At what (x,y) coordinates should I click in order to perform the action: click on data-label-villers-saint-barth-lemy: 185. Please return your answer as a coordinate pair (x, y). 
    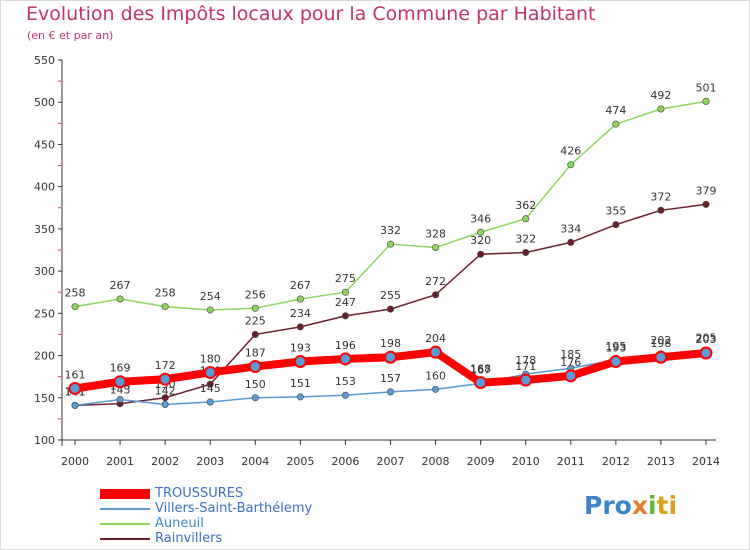
    Looking at the image, I should click on (570, 354).